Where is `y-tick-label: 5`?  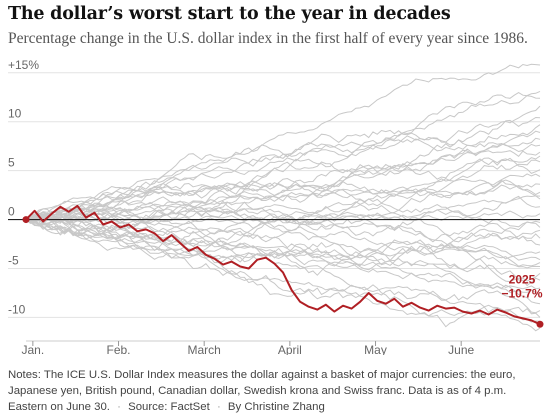
y-tick-label: 5 is located at coordinates (11, 163).